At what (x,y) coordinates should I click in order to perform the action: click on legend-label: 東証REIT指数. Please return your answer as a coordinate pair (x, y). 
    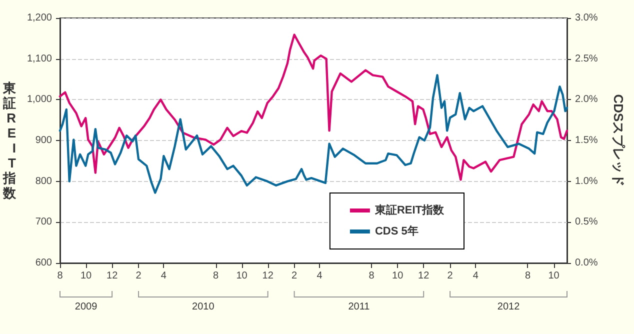
    Looking at the image, I should click on (409, 210).